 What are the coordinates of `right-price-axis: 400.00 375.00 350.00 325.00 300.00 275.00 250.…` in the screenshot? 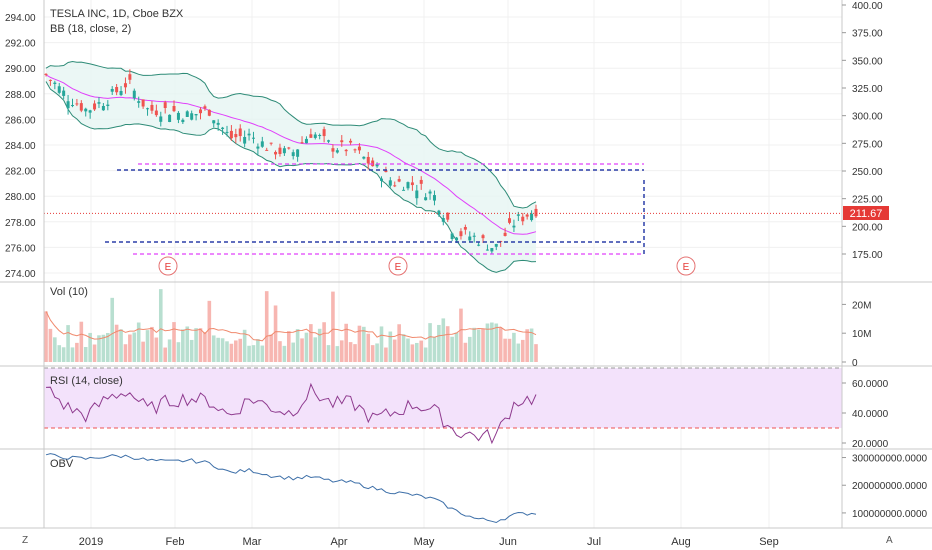 It's located at (862, 131).